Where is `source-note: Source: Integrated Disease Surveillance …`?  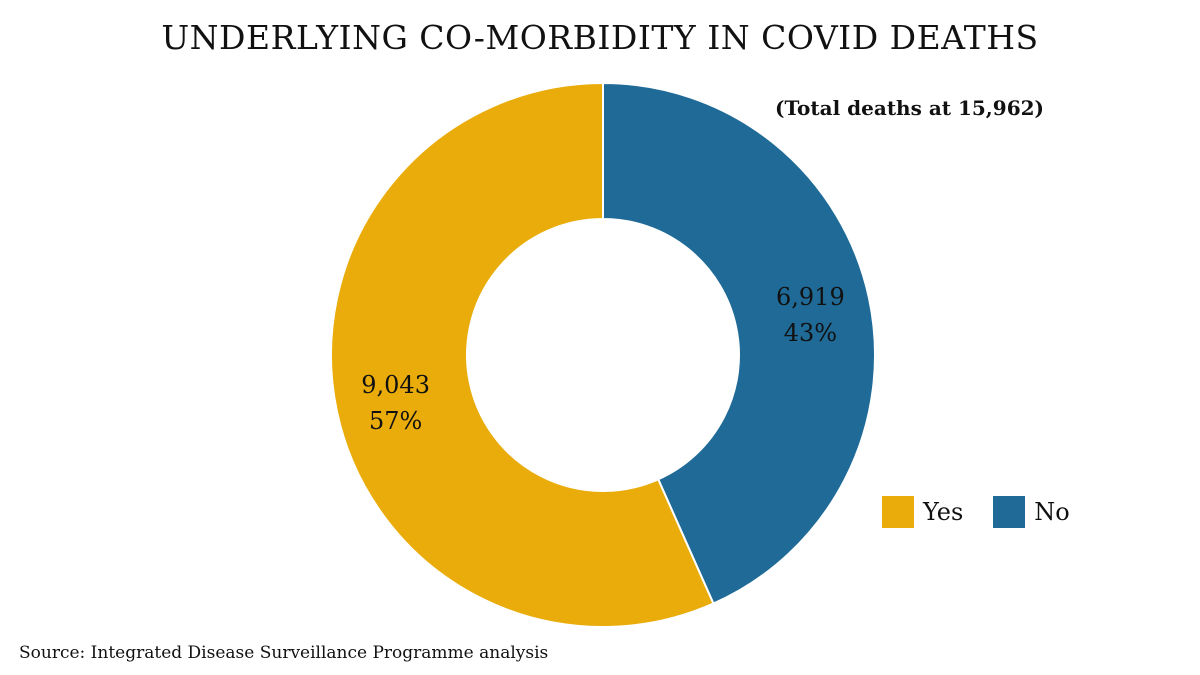
source-note: Source: Integrated Disease Surveillance … is located at coordinates (284, 653).